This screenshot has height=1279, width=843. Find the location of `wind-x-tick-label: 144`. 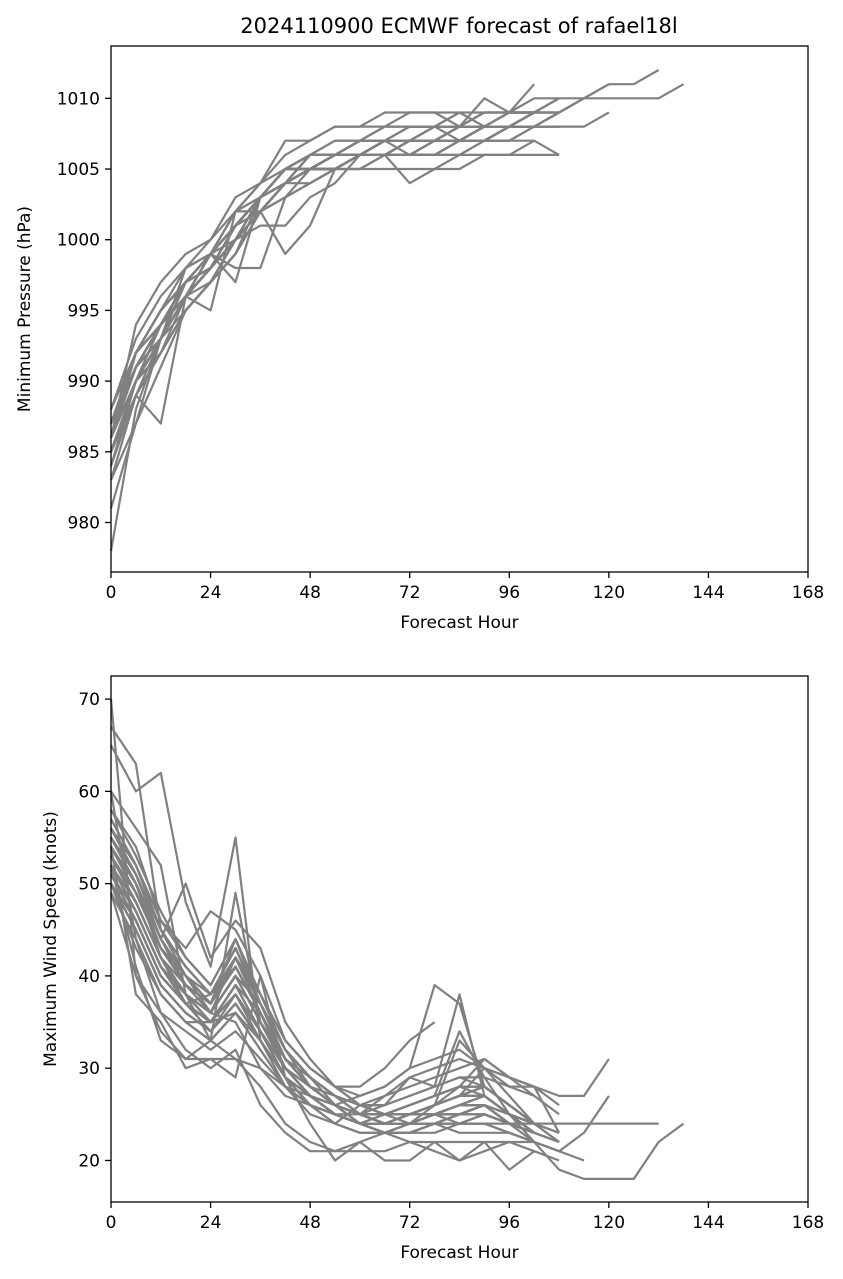

wind-x-tick-label: 144 is located at coordinates (708, 1223).